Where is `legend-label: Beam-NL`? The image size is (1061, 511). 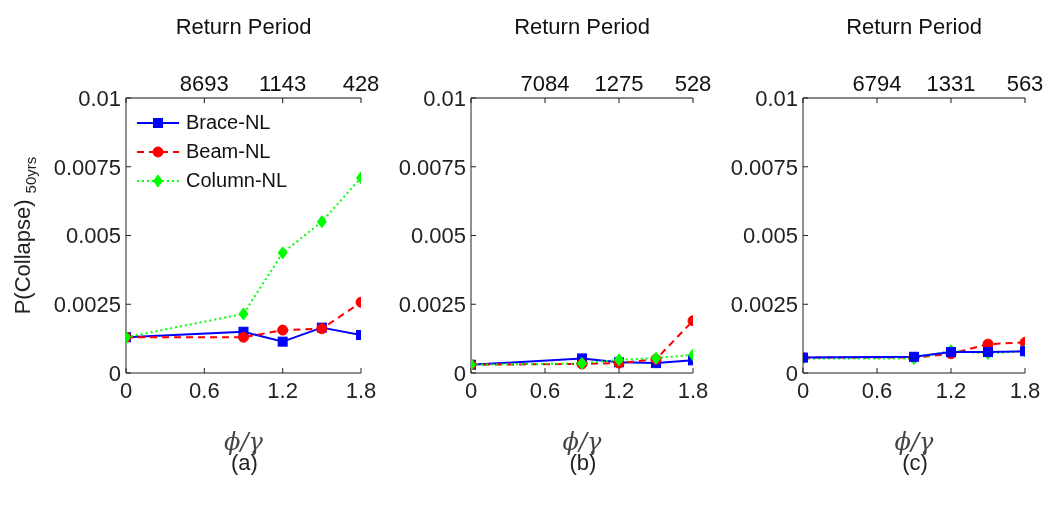 legend-label: Beam-NL is located at coordinates (228, 151).